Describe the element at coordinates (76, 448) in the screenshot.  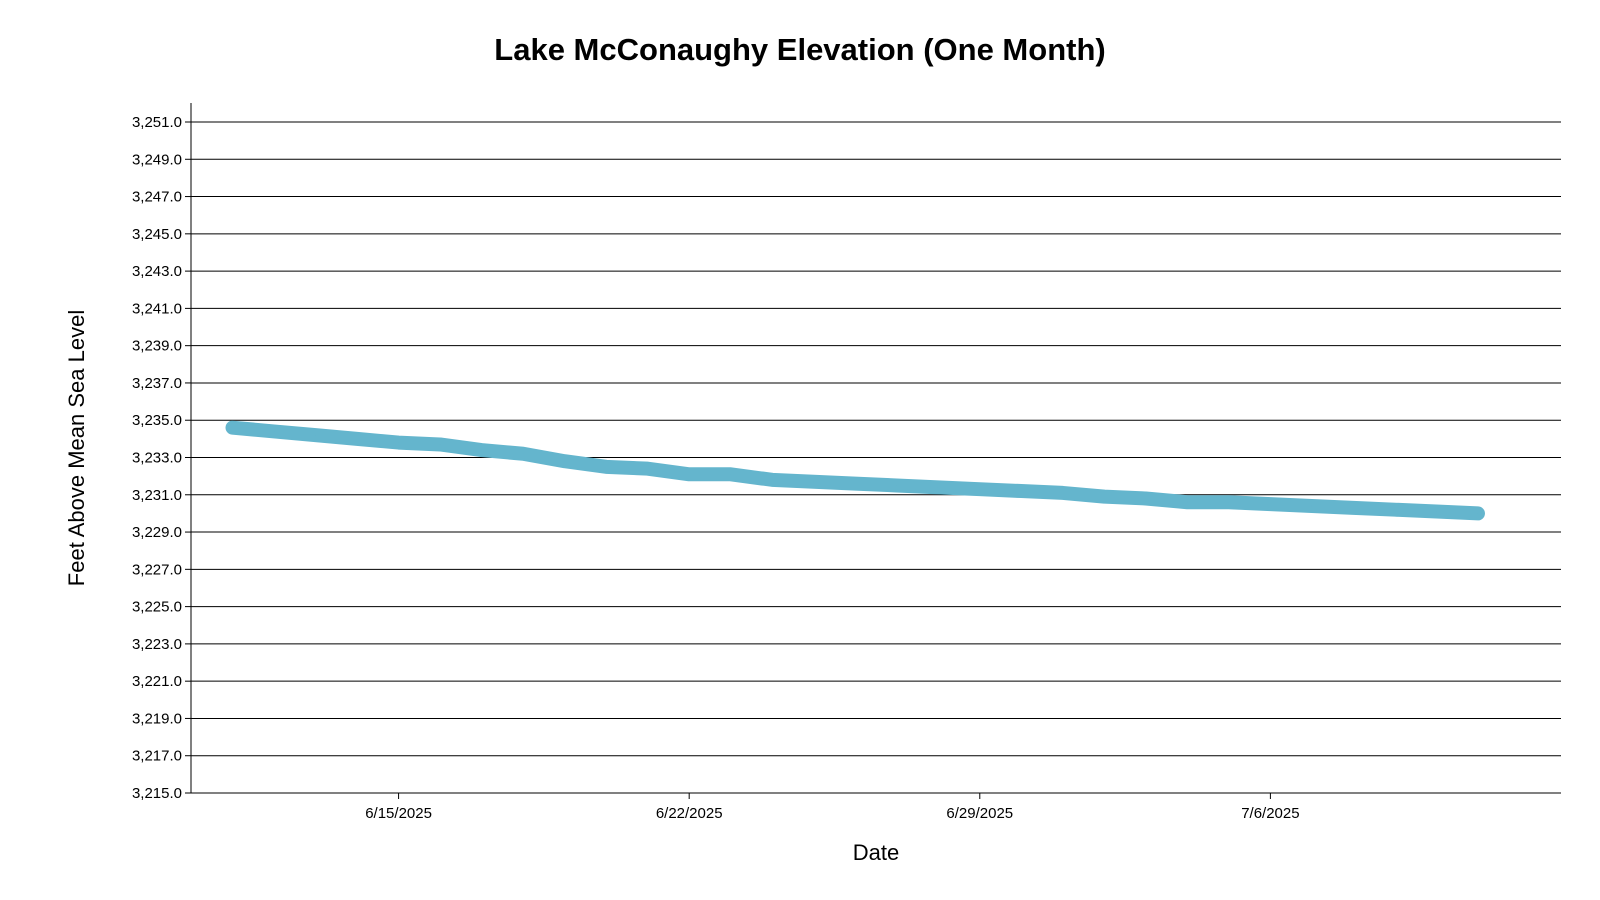
I see `y-axis-label: Feet Above Mean Sea Level` at that location.